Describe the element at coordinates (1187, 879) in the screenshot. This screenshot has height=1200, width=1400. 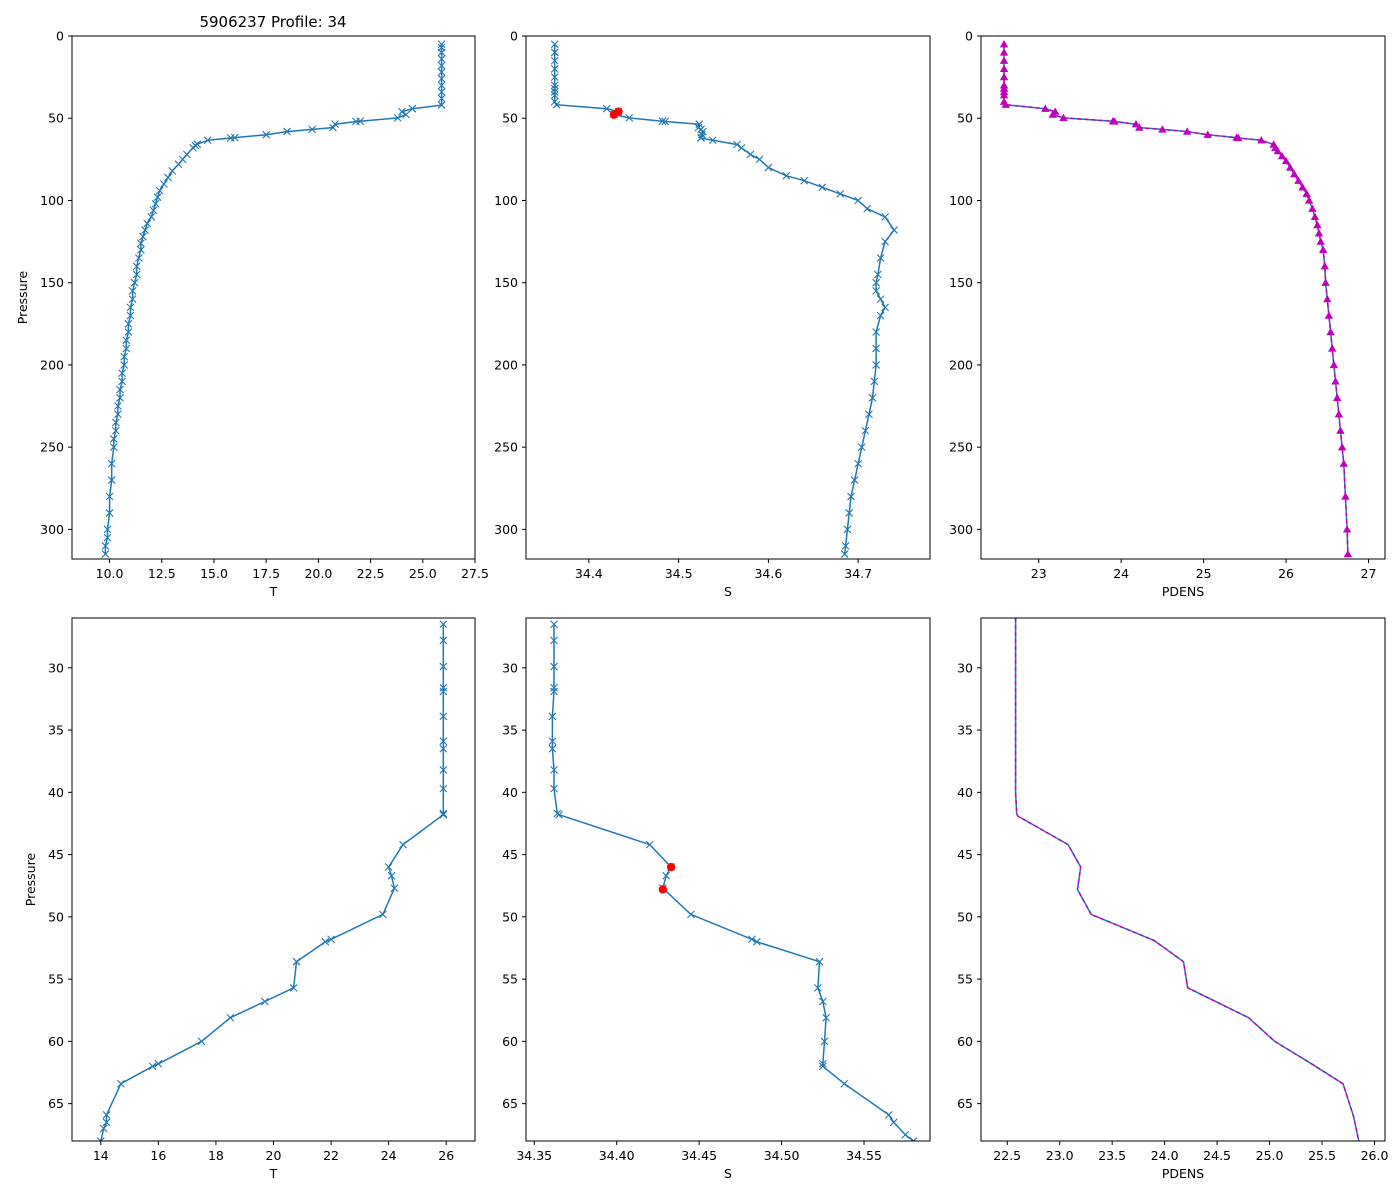
I see `series-pdens-computed-line` at that location.